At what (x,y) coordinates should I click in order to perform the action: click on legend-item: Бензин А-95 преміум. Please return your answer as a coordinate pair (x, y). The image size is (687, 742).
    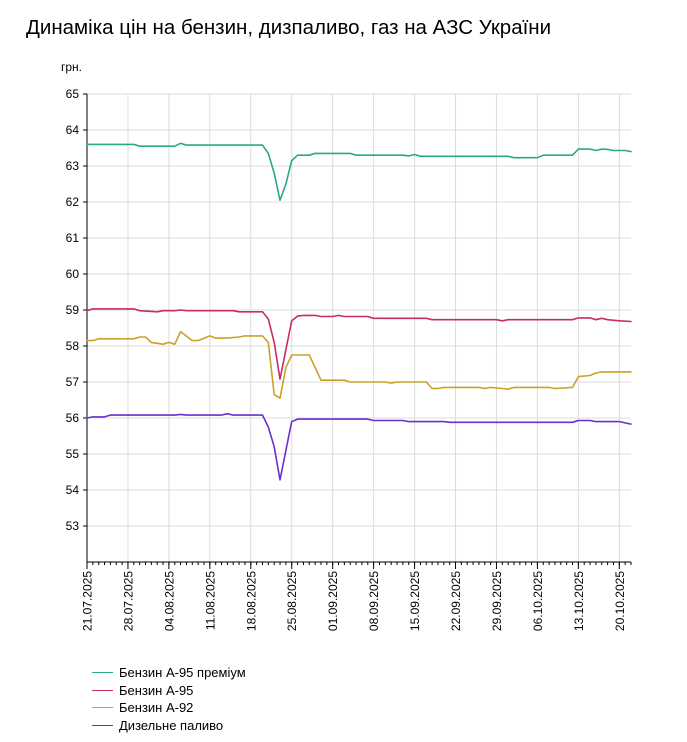
    Looking at the image, I should click on (169, 673).